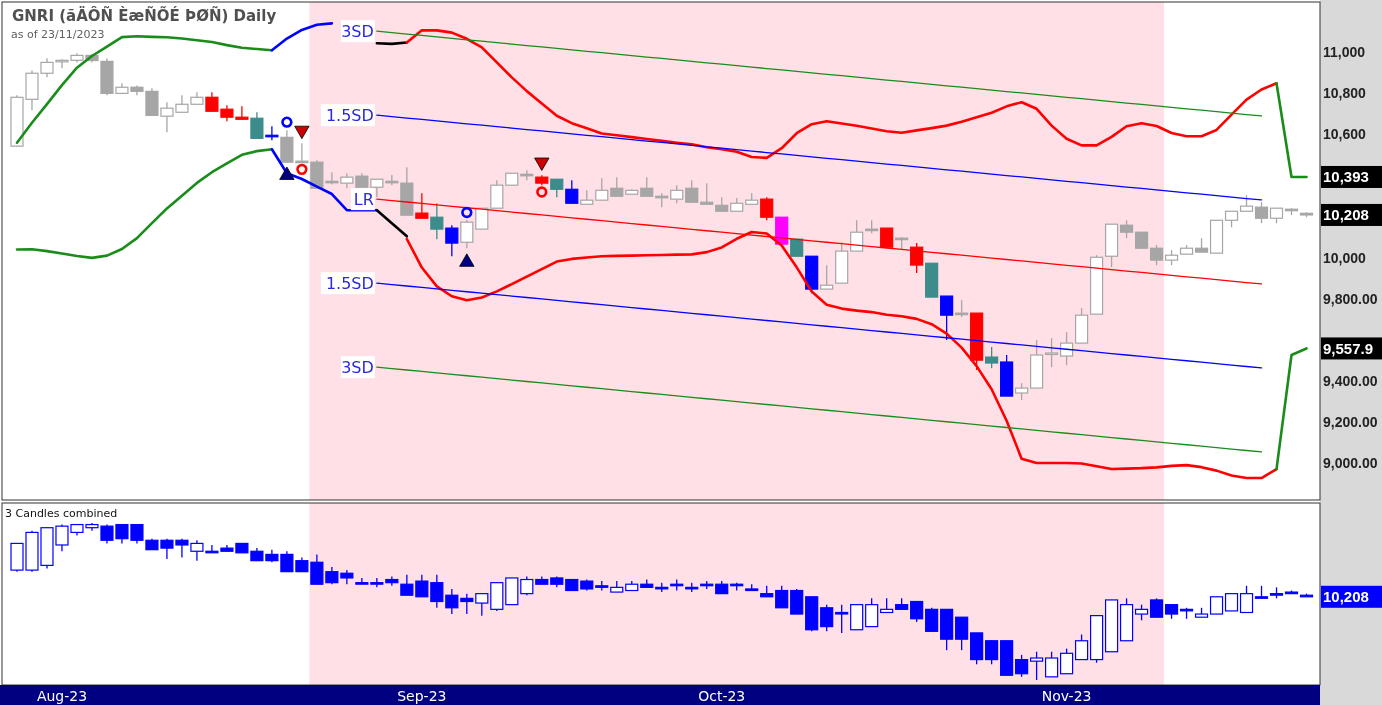 This screenshot has width=1382, height=705. I want to click on y-tick-label: 10,800, so click(1345, 93).